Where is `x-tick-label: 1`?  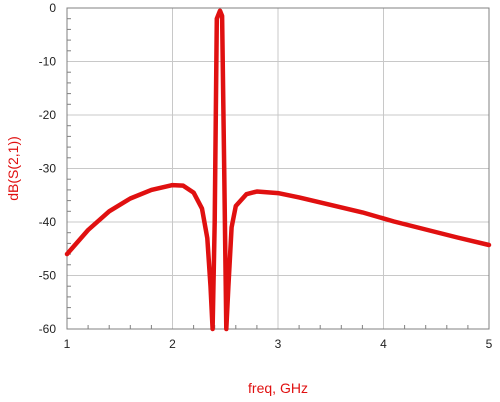
x-tick-label: 1 is located at coordinates (67, 344).